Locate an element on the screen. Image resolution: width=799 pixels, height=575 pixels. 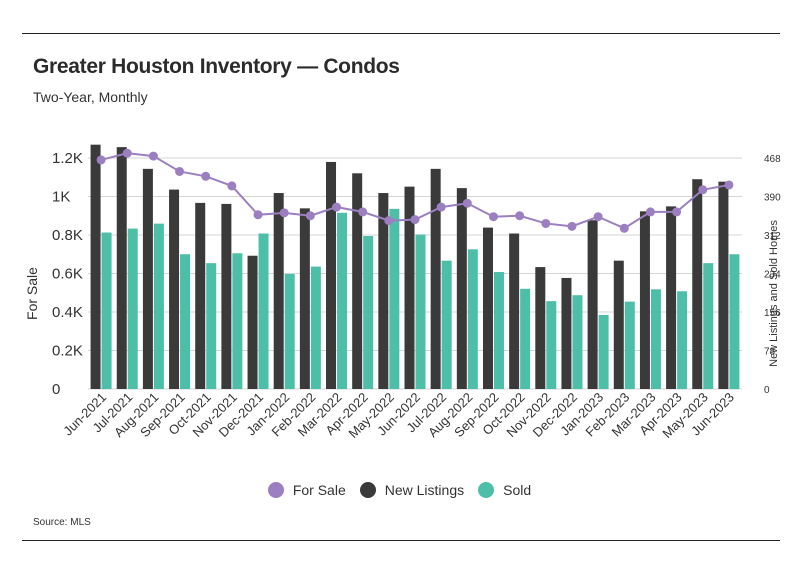
legend-swatch-new-listings is located at coordinates (367, 490).